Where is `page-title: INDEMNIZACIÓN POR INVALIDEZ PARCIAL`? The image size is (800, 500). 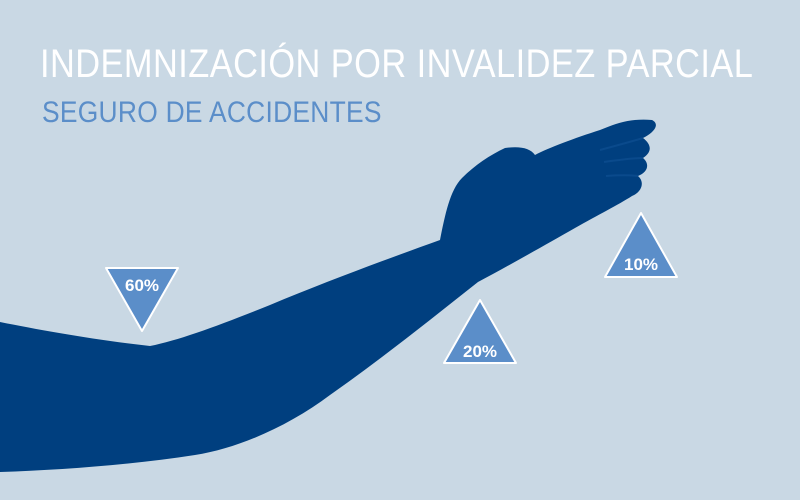
page-title: INDEMNIZACIÓN POR INVALIDEZ PARCIAL is located at coordinates (397, 64).